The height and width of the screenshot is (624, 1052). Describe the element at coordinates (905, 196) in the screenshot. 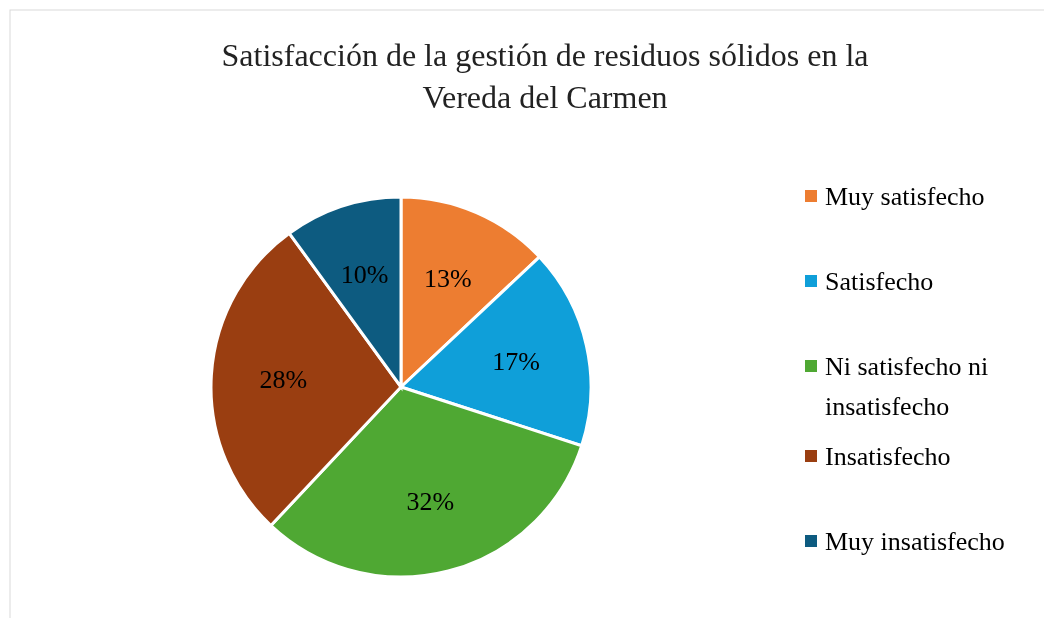

I see `legend-label: Muy satisfecho` at that location.